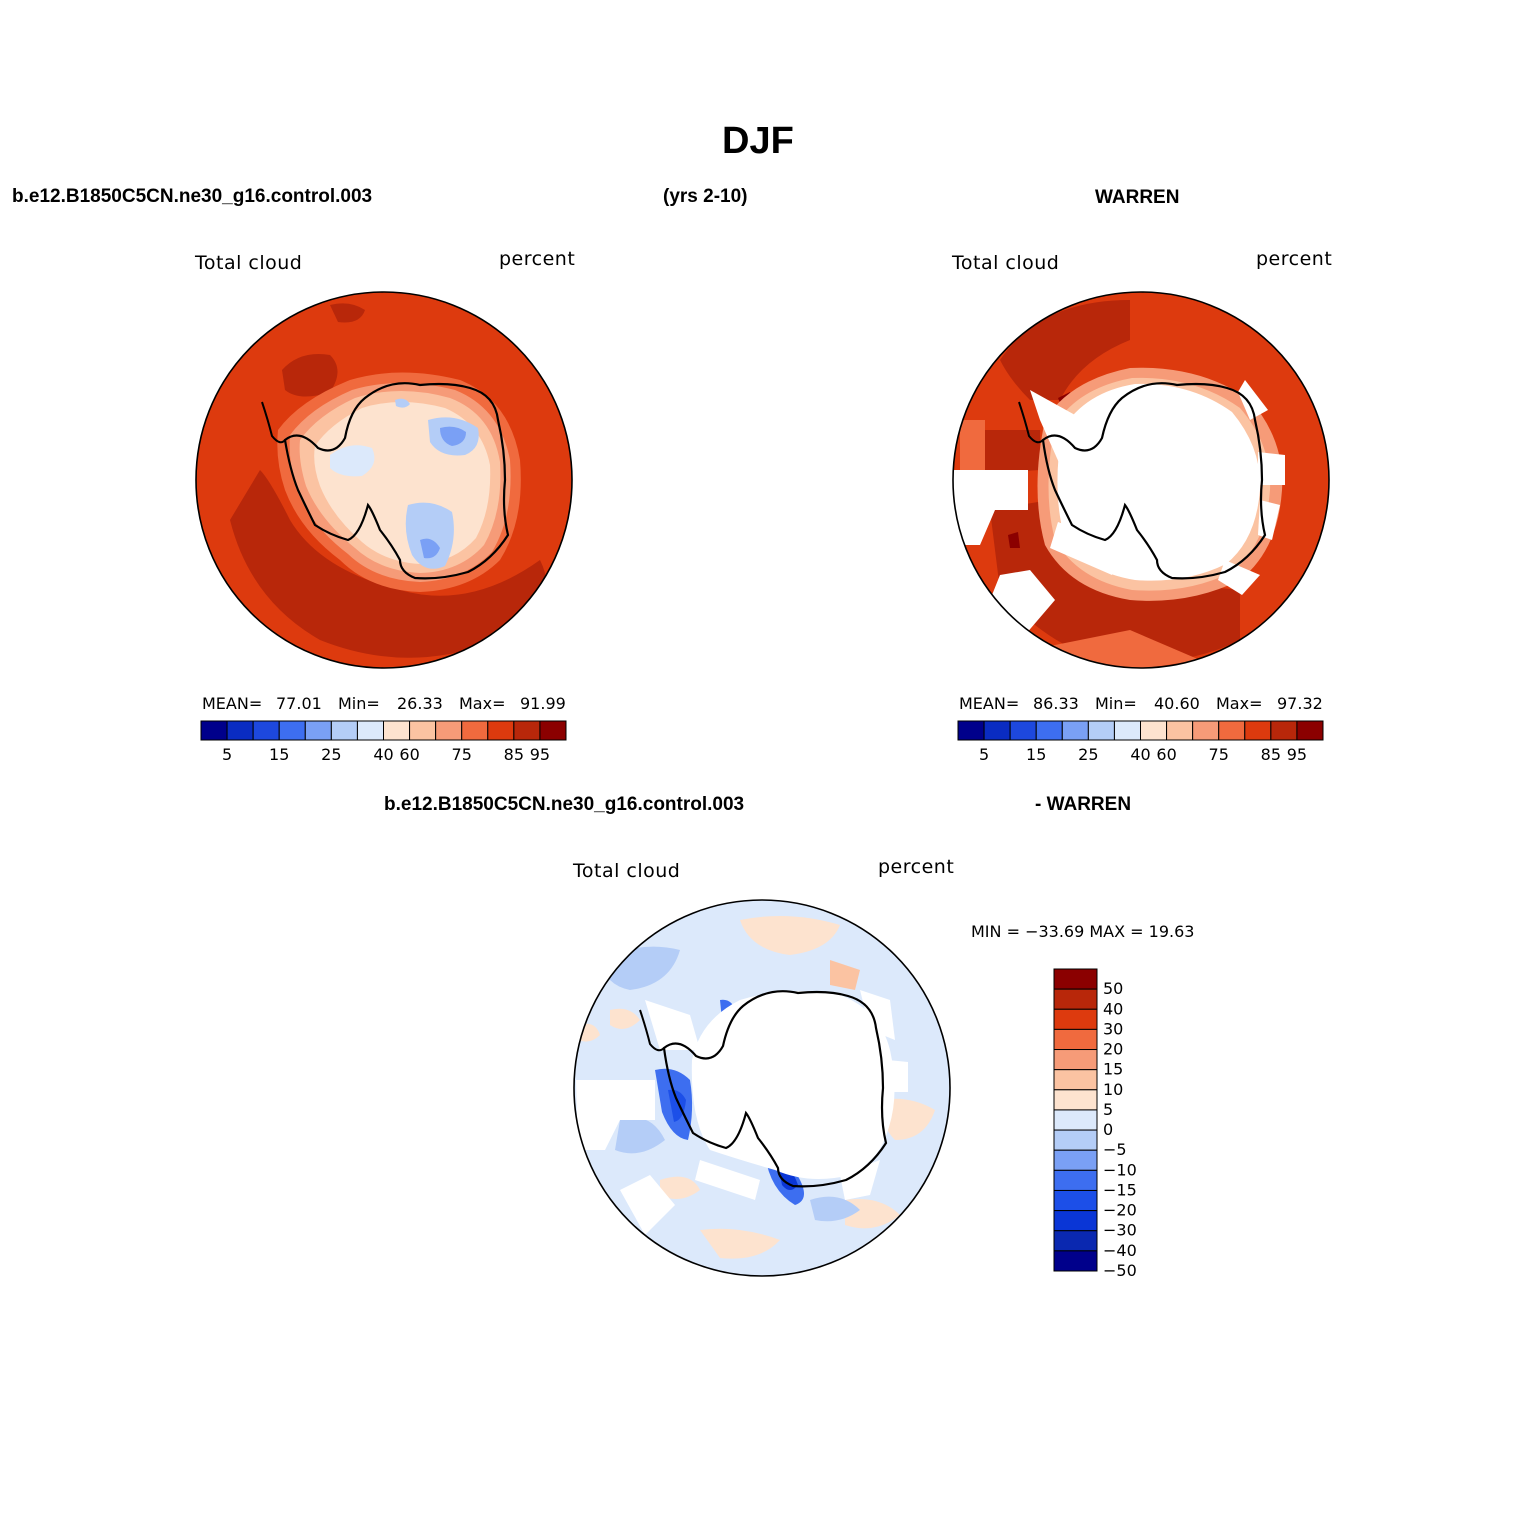  I want to click on obs-map, so click(1141, 480).